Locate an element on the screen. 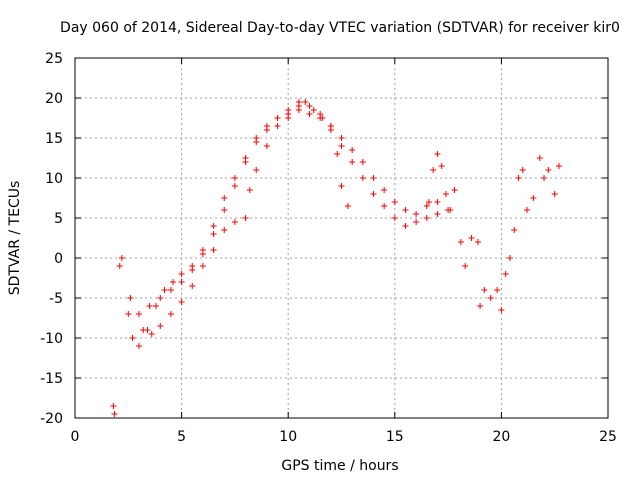 This screenshot has width=640, height=480. x-tick-label: 10 is located at coordinates (288, 437).